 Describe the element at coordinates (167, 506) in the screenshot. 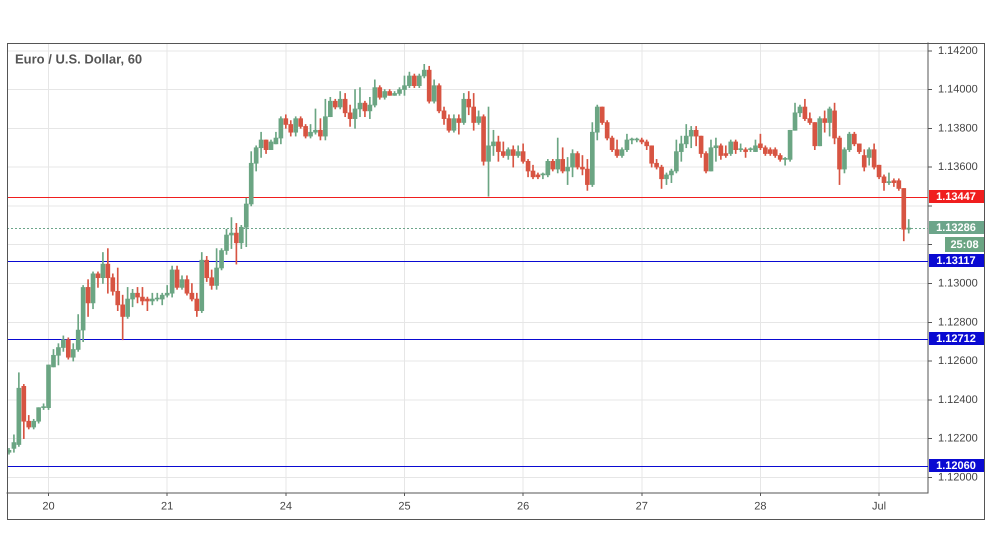

I see `x-tick-label: 21` at that location.